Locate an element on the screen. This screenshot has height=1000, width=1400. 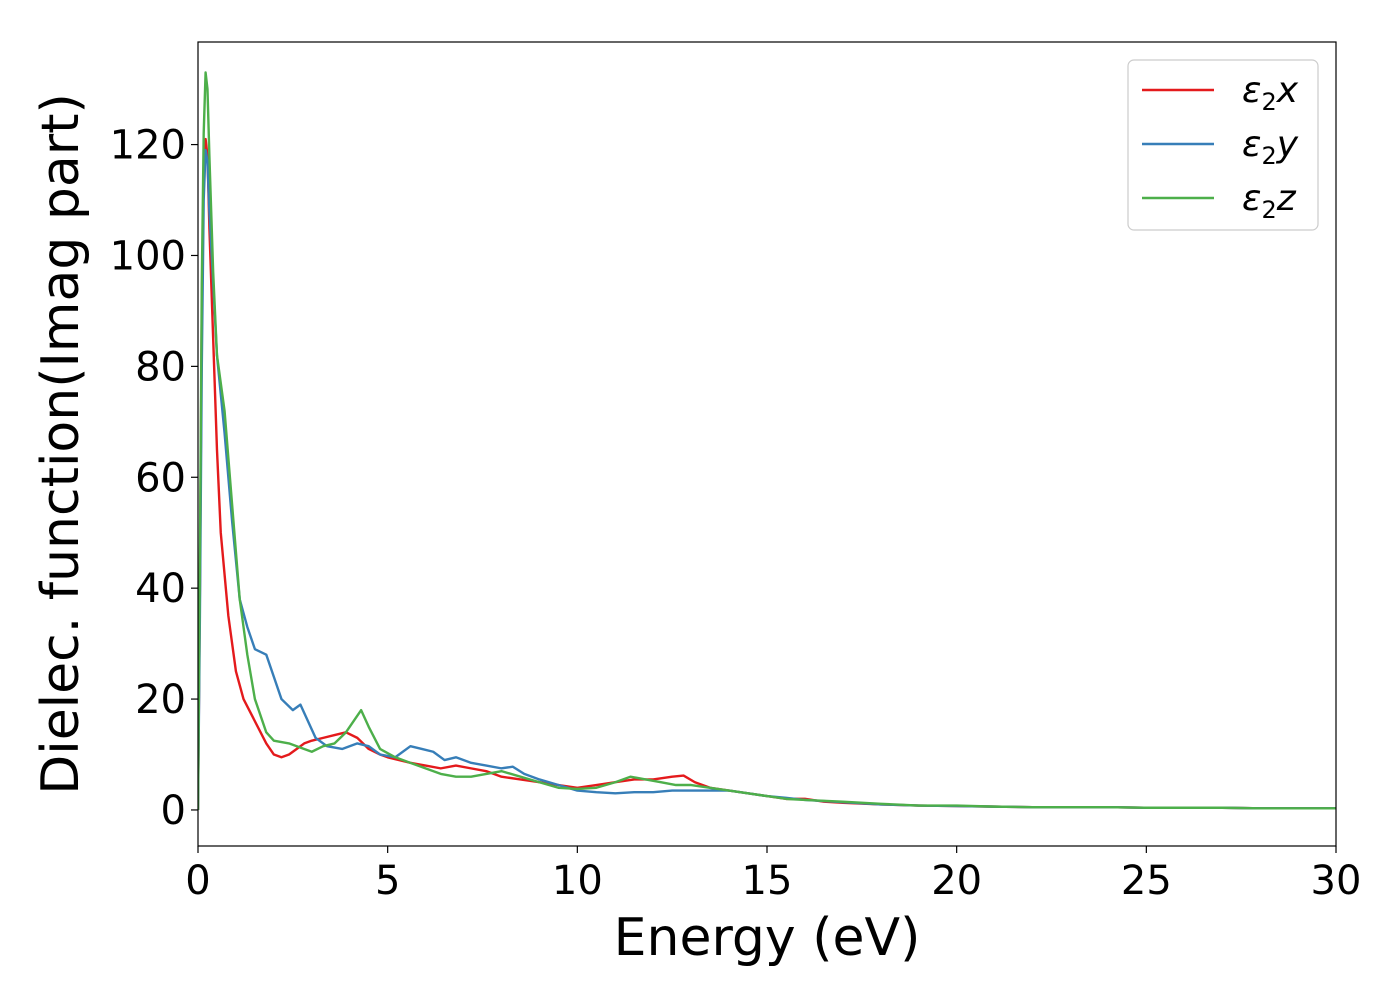
x-tick-label: 25 is located at coordinates (1146, 881).